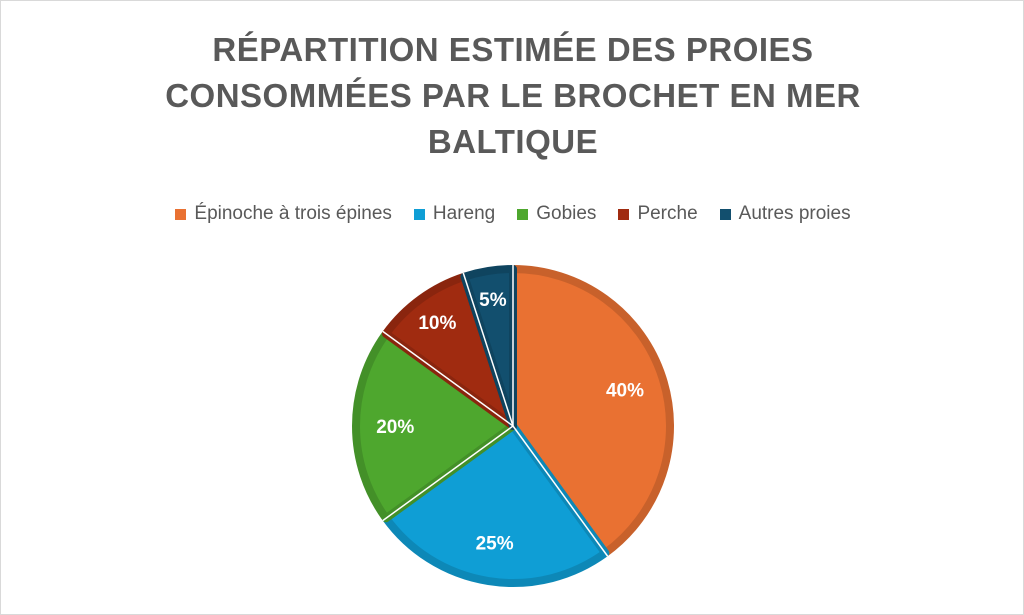 The width and height of the screenshot is (1024, 615). Describe the element at coordinates (493, 300) in the screenshot. I see `slice-data-label: 5%` at that location.